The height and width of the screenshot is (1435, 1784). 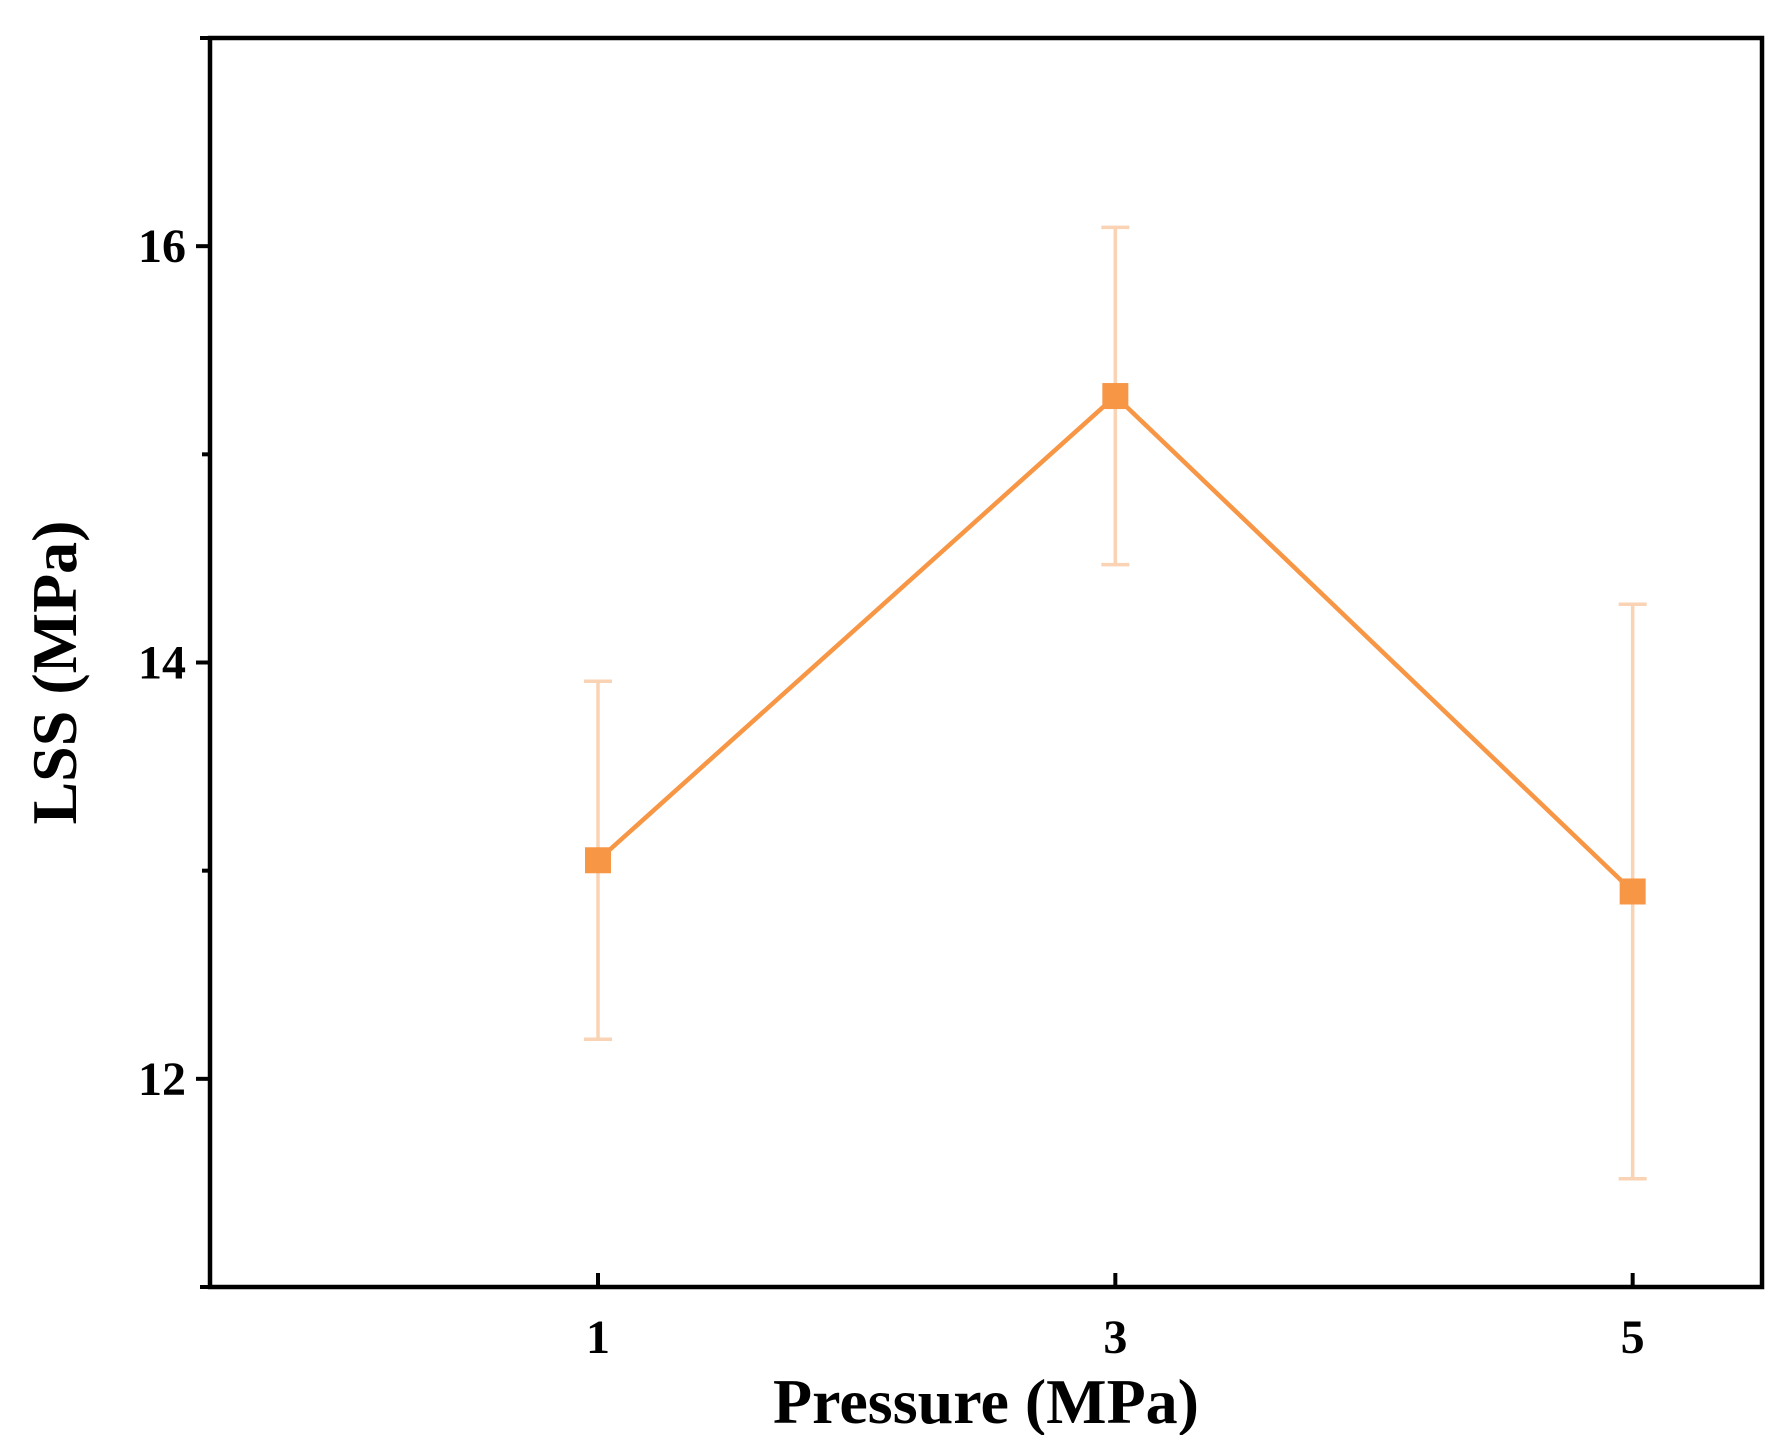 What do you see at coordinates (54, 673) in the screenshot?
I see `y-axis-label: LSS (MPa)` at bounding box center [54, 673].